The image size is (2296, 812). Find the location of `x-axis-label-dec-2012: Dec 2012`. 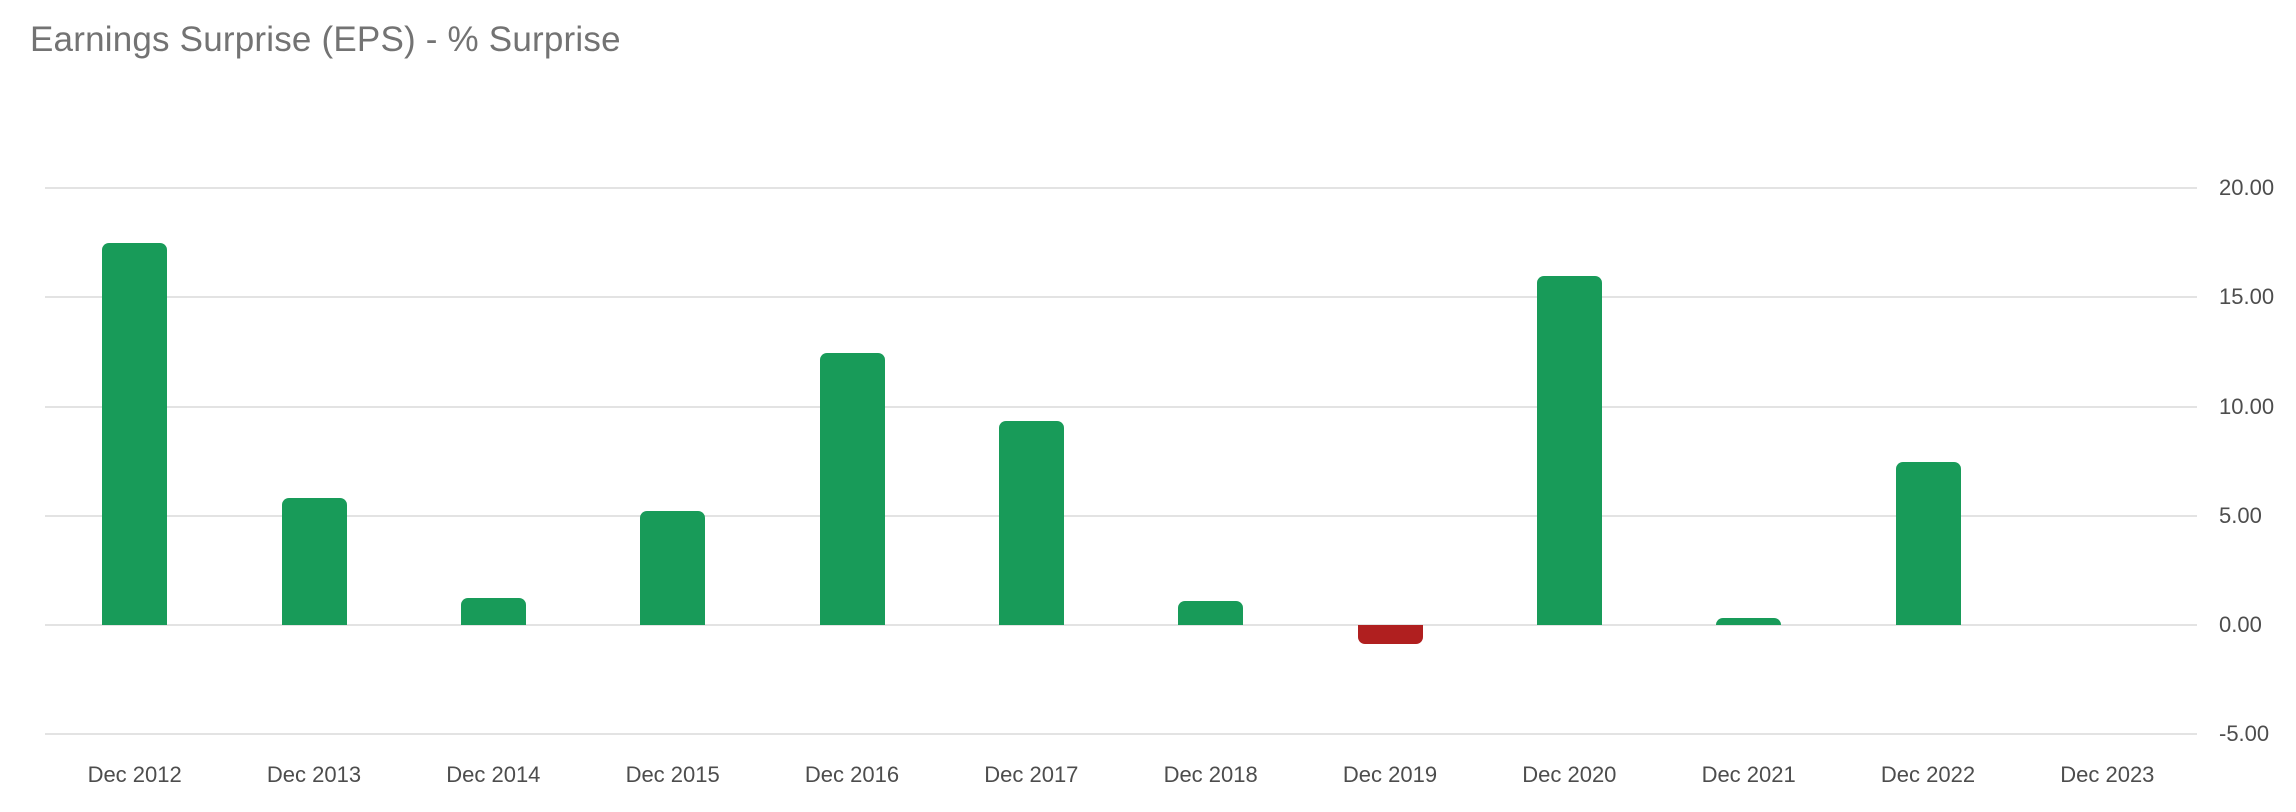

x-axis-label-dec-2012: Dec 2012 is located at coordinates (134, 774).